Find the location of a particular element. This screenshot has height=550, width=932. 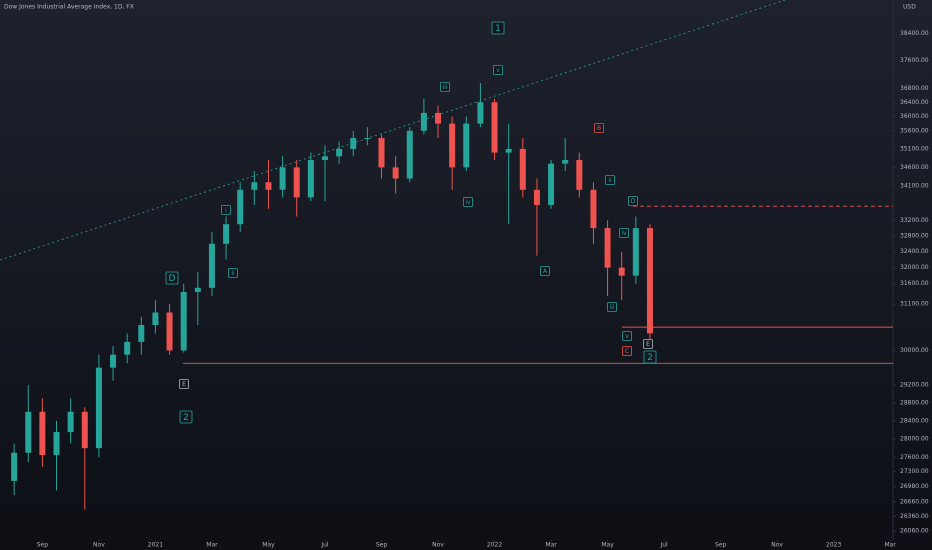

y-tick-label: 31100.00 is located at coordinates (914, 304).